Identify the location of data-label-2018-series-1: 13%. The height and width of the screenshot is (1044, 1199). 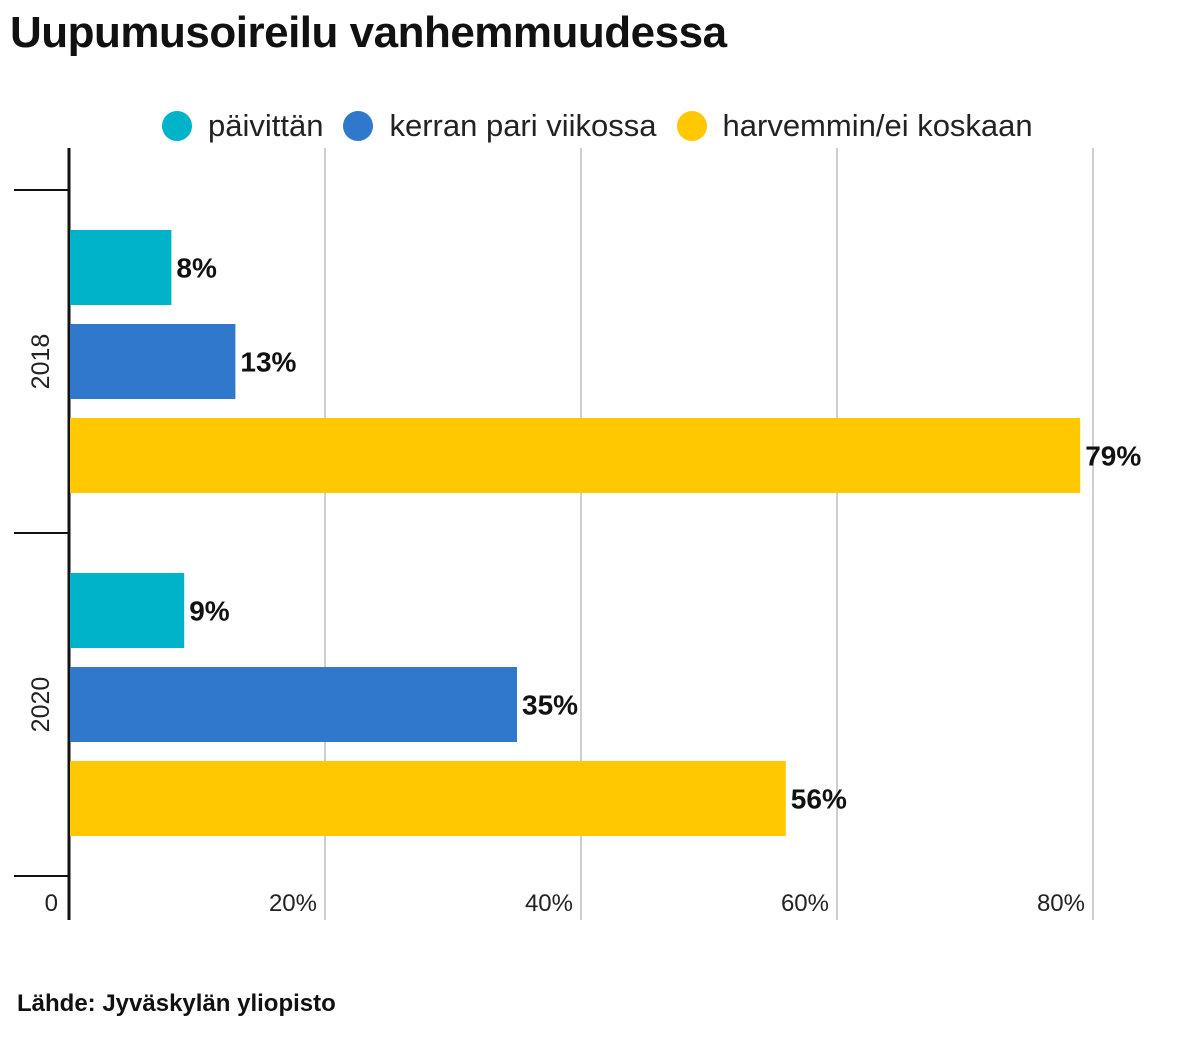
(268, 362).